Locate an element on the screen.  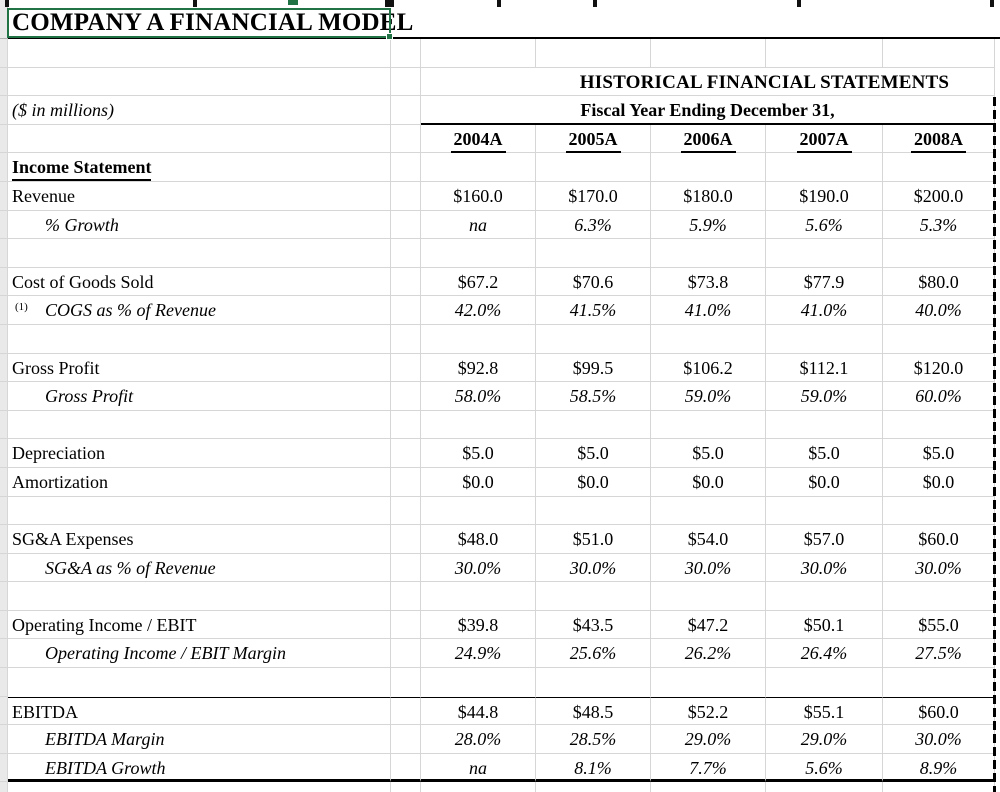
value-cell: 58.5% is located at coordinates (593, 396).